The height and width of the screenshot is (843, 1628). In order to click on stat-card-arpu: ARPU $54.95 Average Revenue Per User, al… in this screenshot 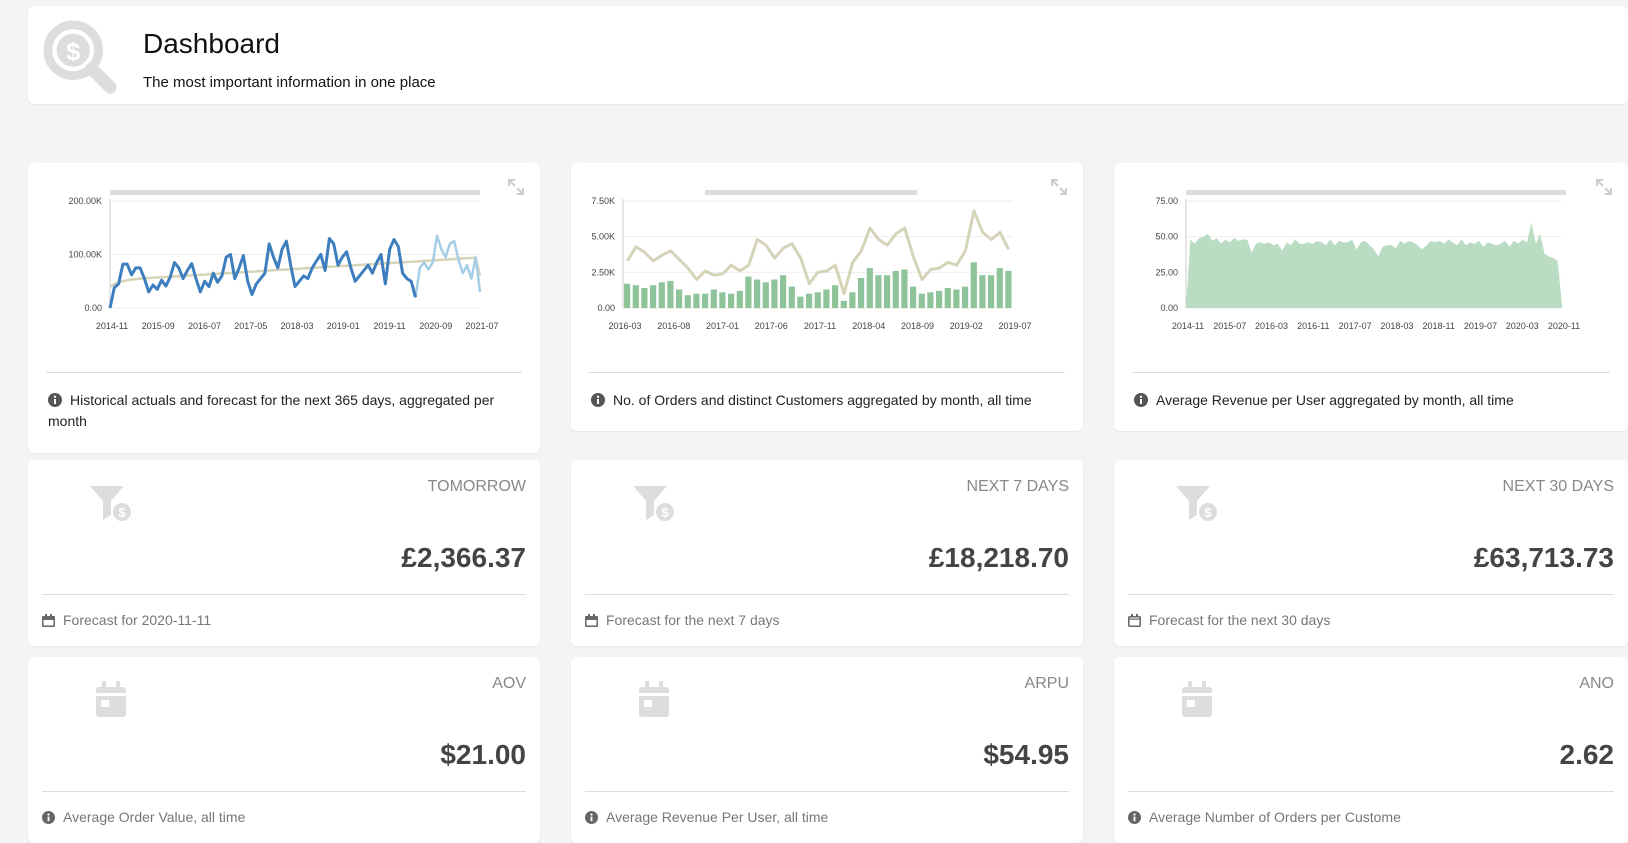, I will do `click(827, 750)`.